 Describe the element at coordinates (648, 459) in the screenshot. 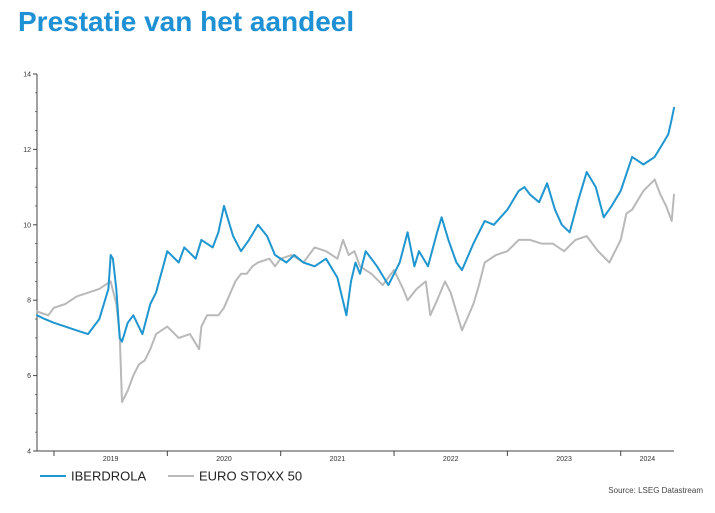

I see `x-tick-label: 2024` at that location.